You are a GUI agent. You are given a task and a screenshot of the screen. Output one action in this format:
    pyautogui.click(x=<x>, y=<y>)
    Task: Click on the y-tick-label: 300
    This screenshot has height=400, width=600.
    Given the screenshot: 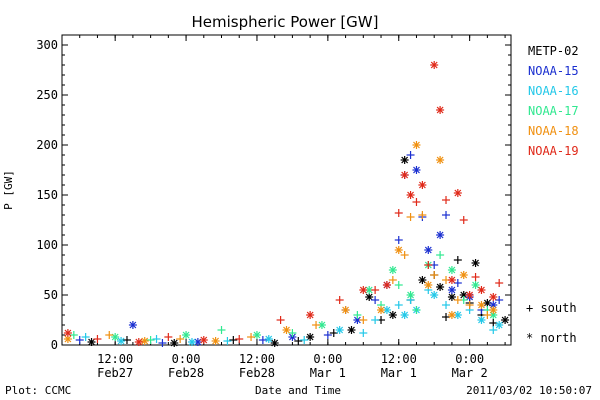 What is the action you would take?
    pyautogui.click(x=47, y=45)
    